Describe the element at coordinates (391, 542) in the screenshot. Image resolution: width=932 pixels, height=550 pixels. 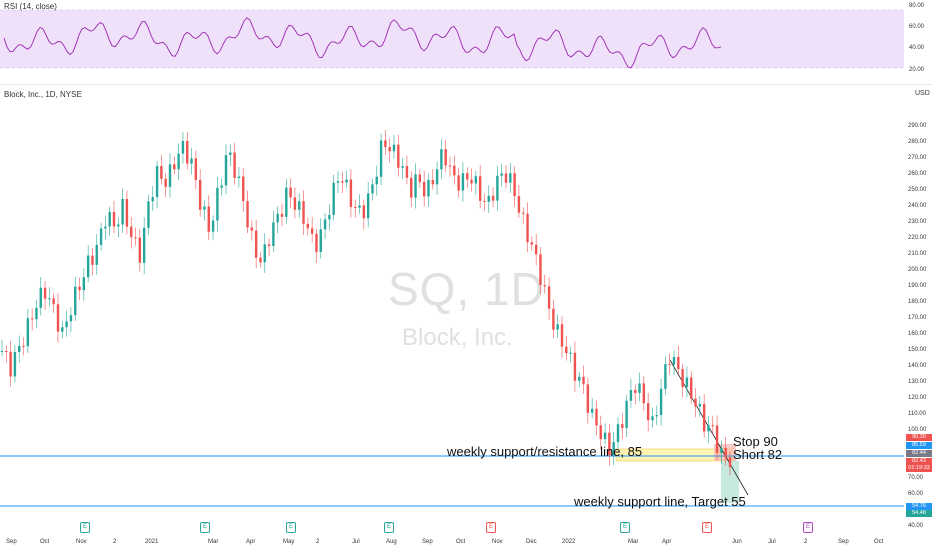
I see `time-axis-label: Aug` at that location.